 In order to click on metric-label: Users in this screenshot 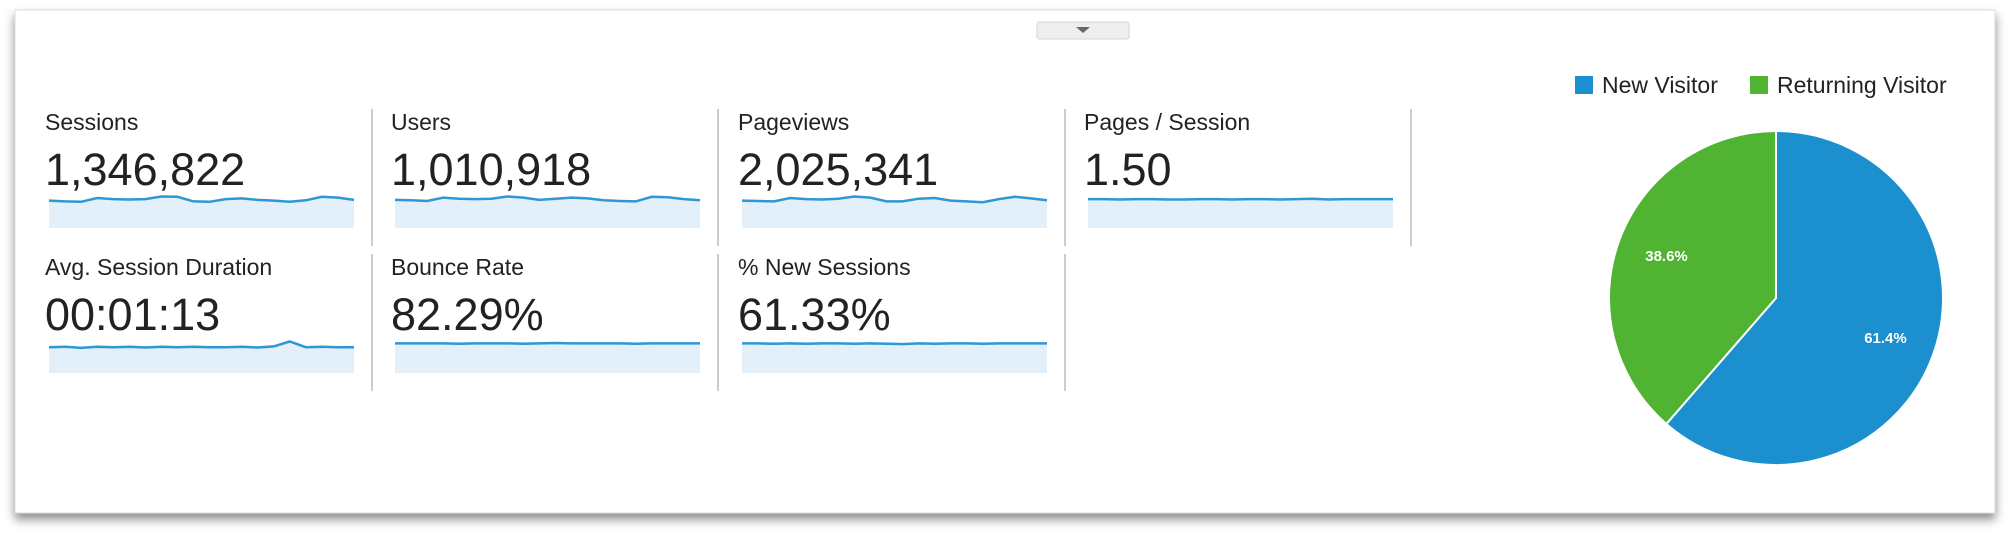, I will do `click(421, 122)`.